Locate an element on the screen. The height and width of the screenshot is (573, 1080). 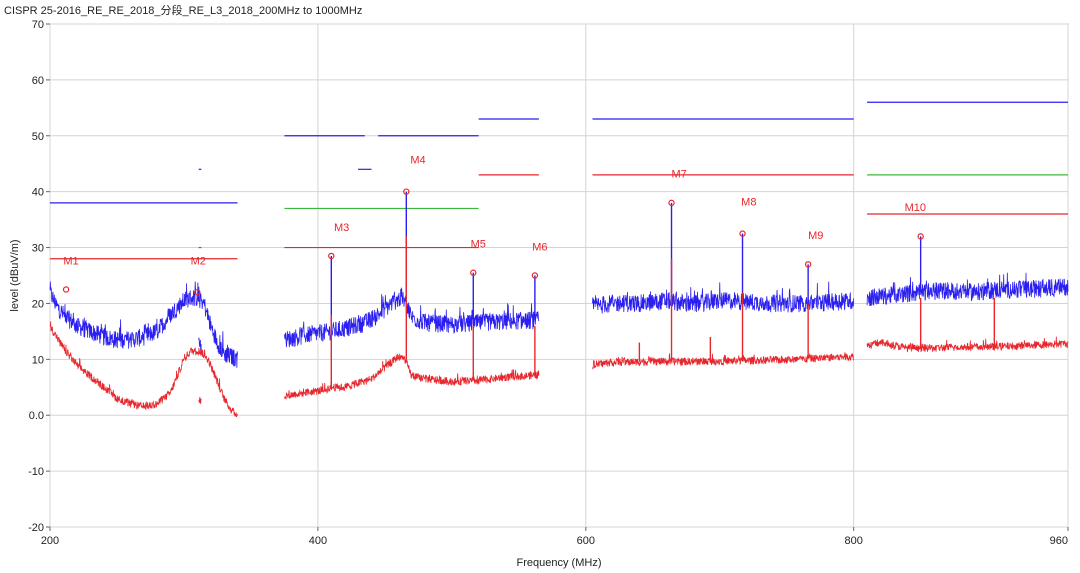
y-tick-label: 70 is located at coordinates (38, 25).